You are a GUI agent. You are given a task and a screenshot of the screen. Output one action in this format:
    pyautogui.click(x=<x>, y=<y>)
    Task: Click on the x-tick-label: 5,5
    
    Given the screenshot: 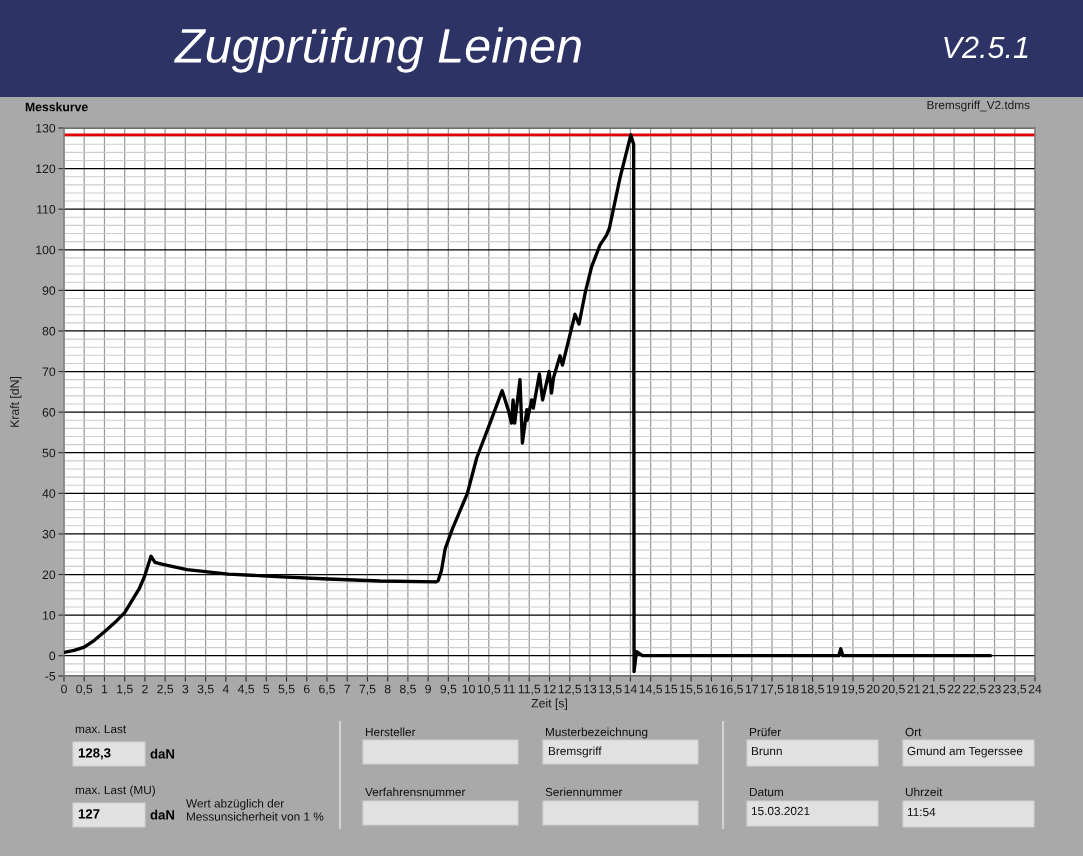 What is the action you would take?
    pyautogui.click(x=286, y=689)
    